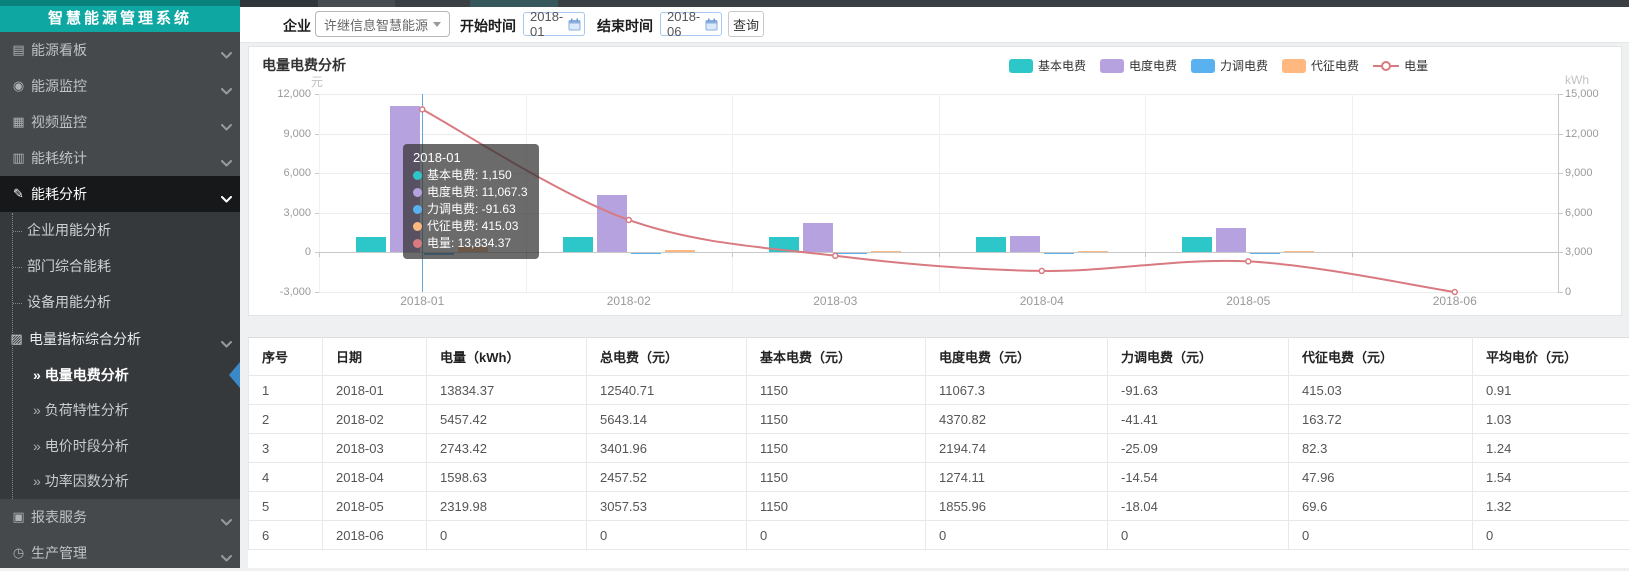 This screenshot has height=571, width=1629. I want to click on tooltip-row: 电度电费: 11,067.3, so click(470, 192).